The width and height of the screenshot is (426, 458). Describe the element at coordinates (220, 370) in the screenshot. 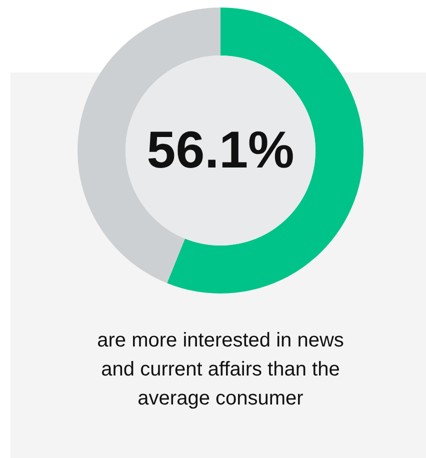

I see `text: are more interested in news and current affairs than the average consumer` at that location.